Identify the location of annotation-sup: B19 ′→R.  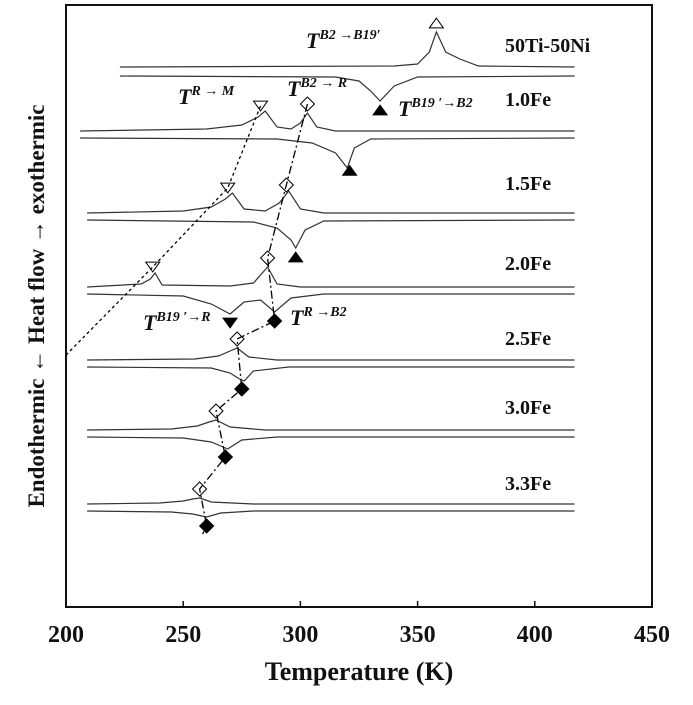
(182, 317).